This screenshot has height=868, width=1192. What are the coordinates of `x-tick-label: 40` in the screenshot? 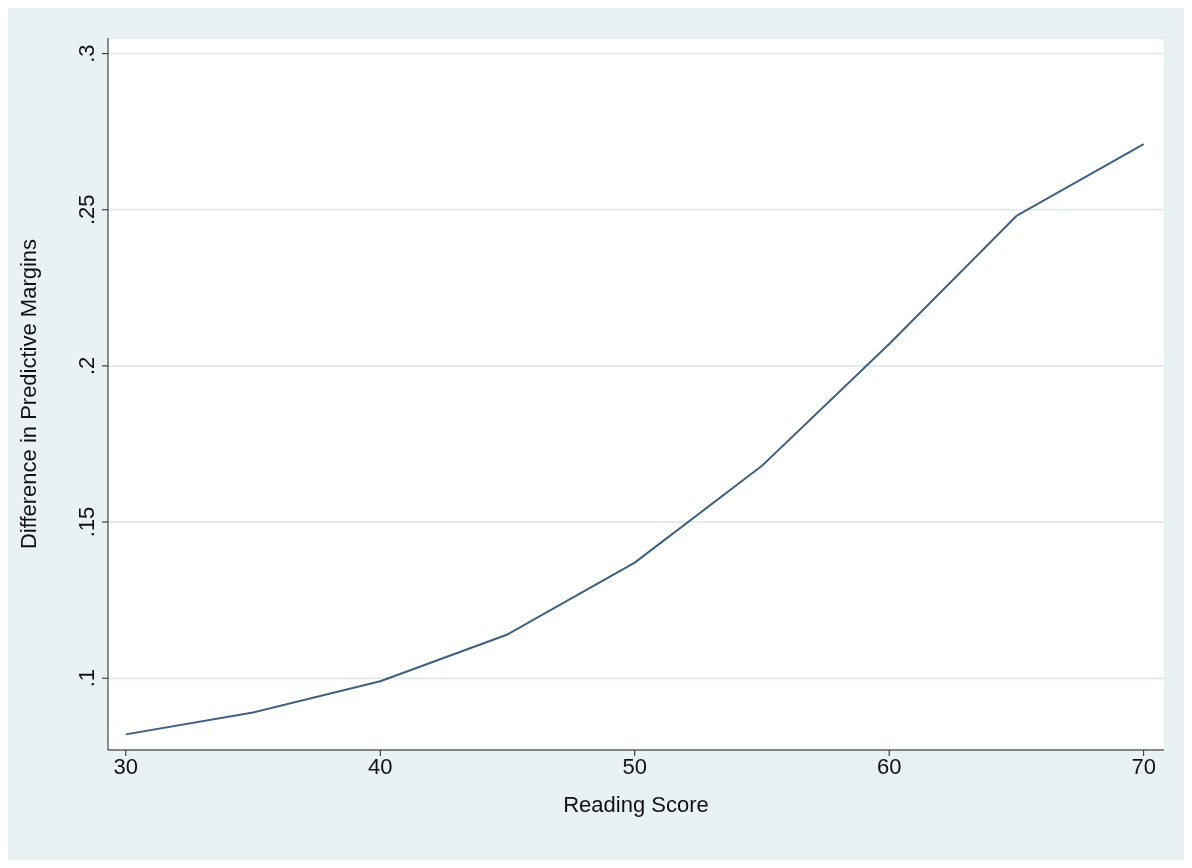 It's located at (380, 766).